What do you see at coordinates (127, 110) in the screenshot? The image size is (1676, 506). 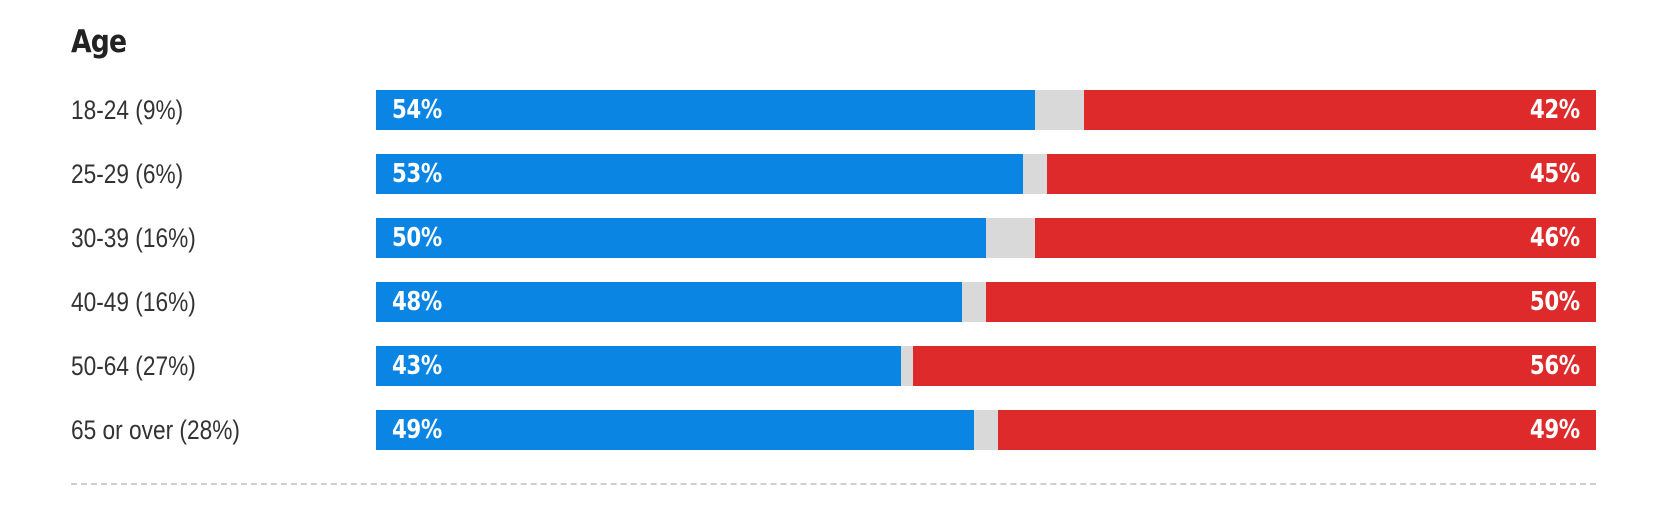 I see `category-label: 18-24 (9%)` at bounding box center [127, 110].